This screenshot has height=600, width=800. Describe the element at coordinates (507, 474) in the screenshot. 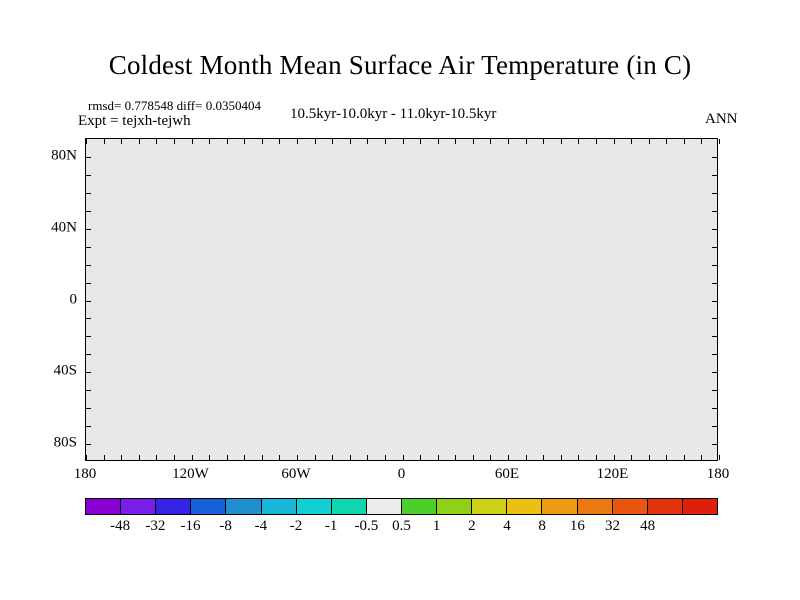

I see `x-tick-label-4: 60E` at that location.